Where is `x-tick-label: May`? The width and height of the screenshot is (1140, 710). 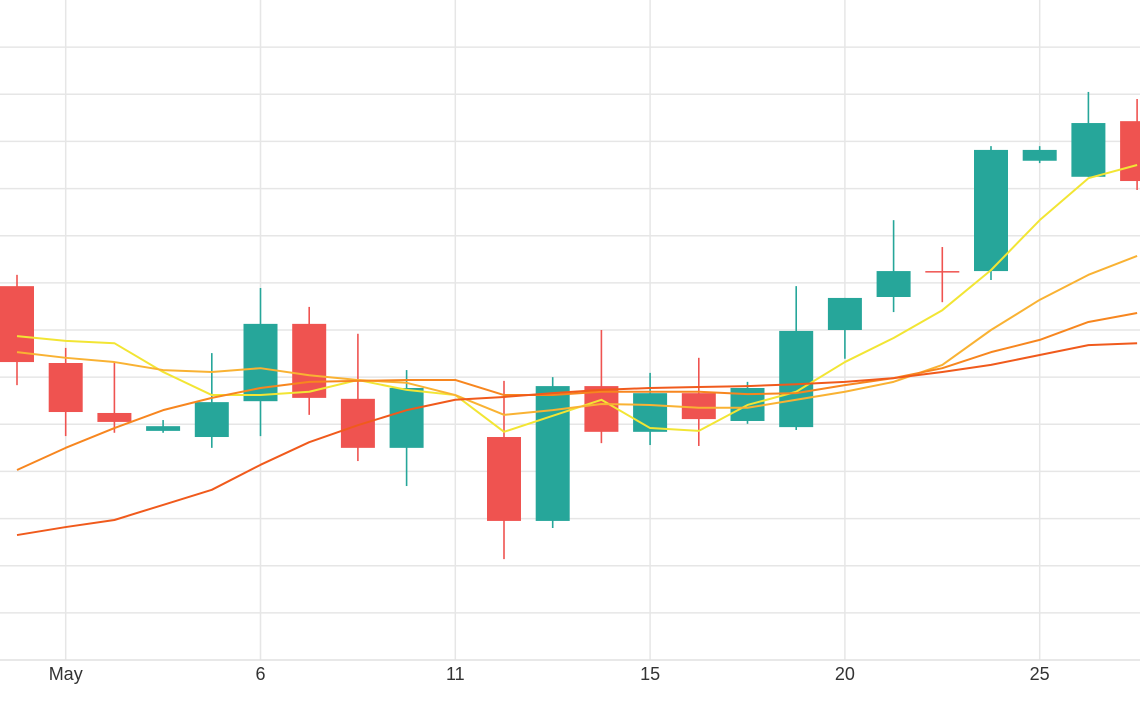
x-tick-label: May is located at coordinates (66, 674).